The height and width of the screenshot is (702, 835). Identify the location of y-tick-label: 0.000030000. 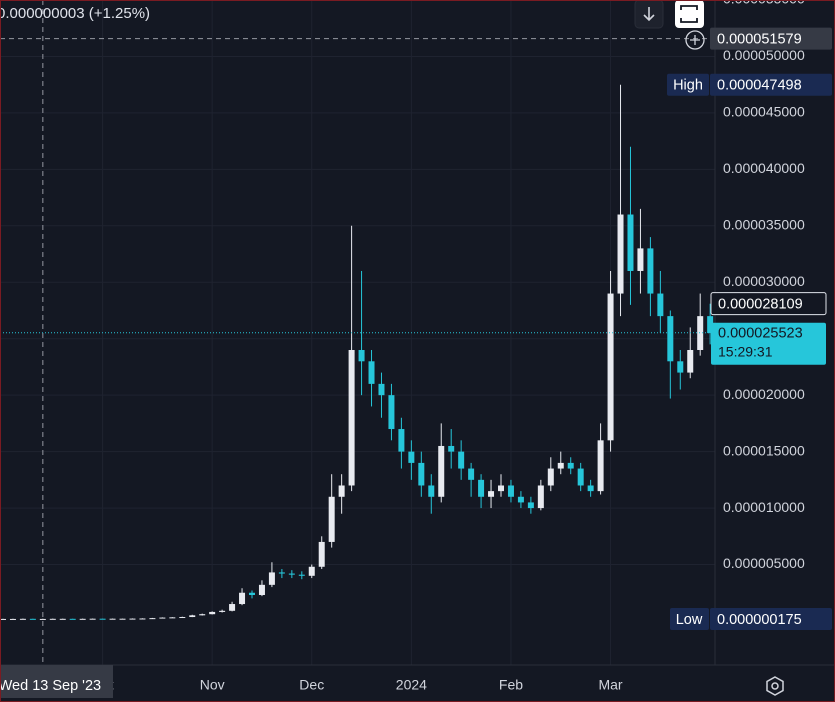
(764, 281).